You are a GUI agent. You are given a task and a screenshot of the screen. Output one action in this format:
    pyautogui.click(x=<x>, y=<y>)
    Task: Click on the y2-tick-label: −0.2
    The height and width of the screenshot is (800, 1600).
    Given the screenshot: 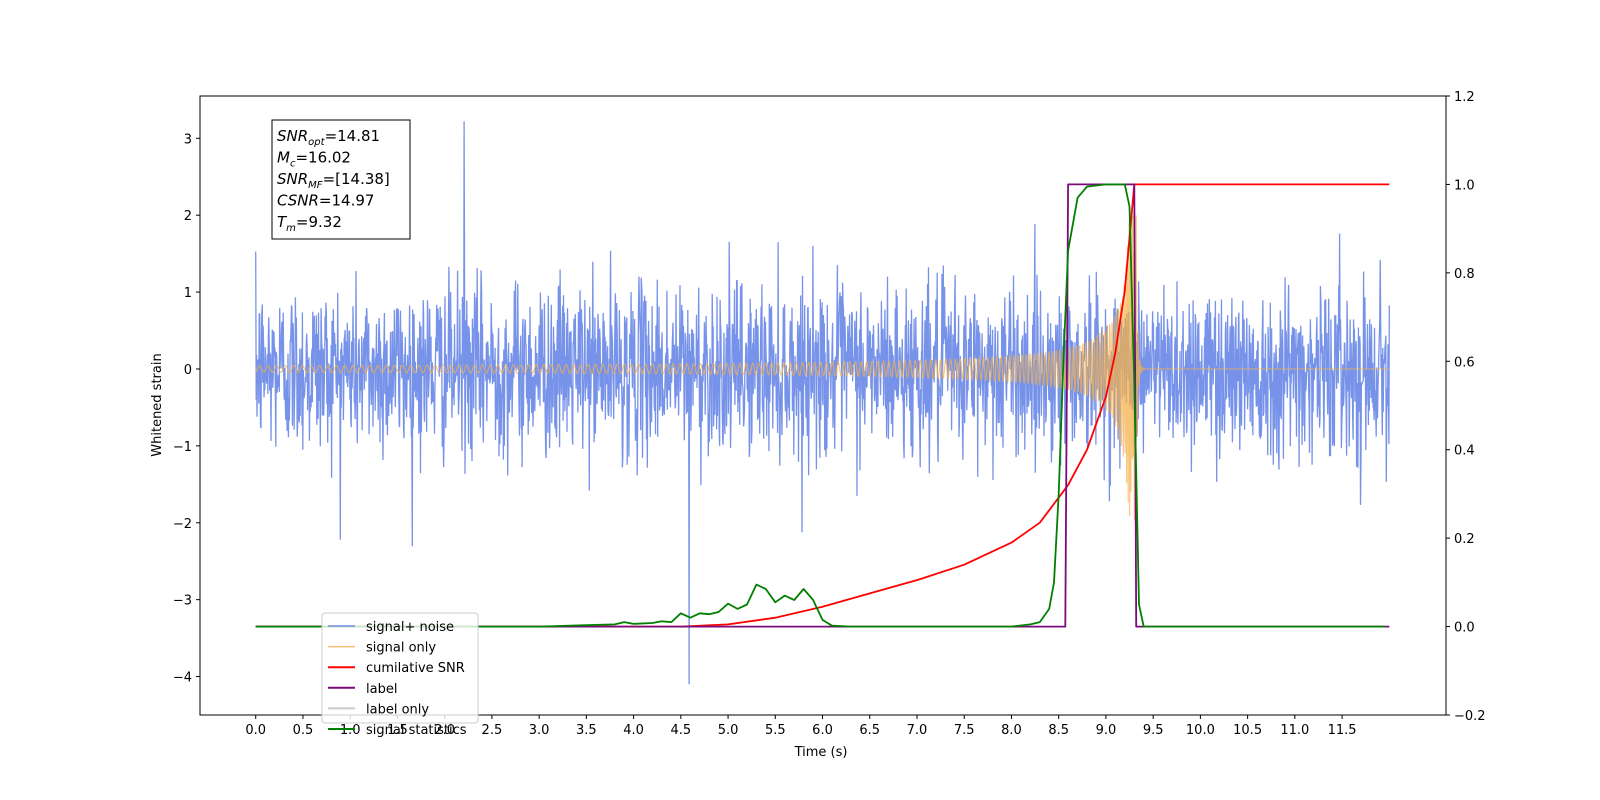 What is the action you would take?
    pyautogui.click(x=1470, y=716)
    